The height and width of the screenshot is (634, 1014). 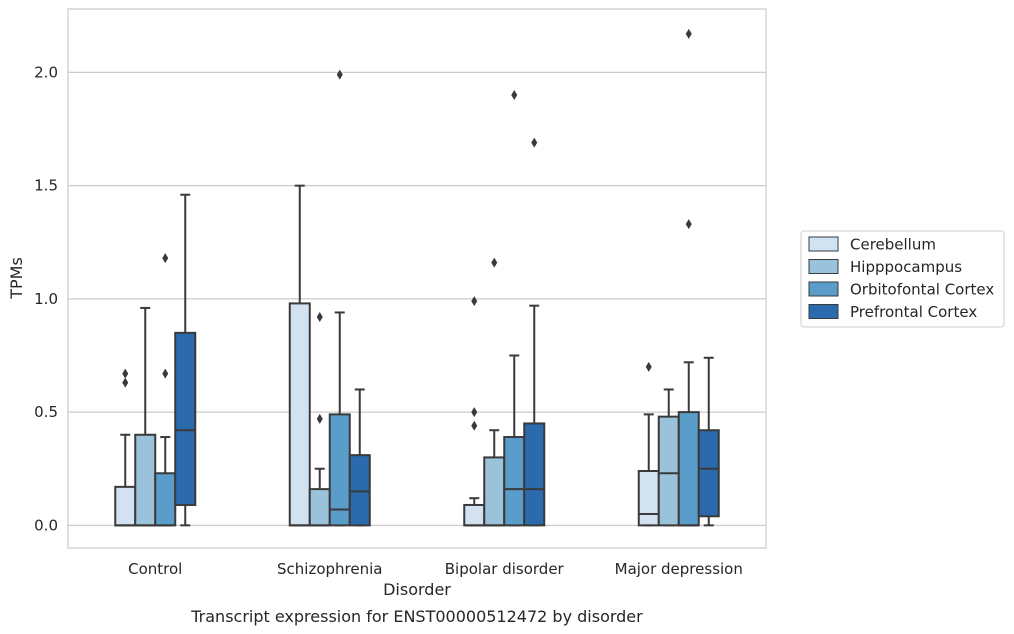 I want to click on legend-label: Prefrontal Cortex, so click(x=913, y=312).